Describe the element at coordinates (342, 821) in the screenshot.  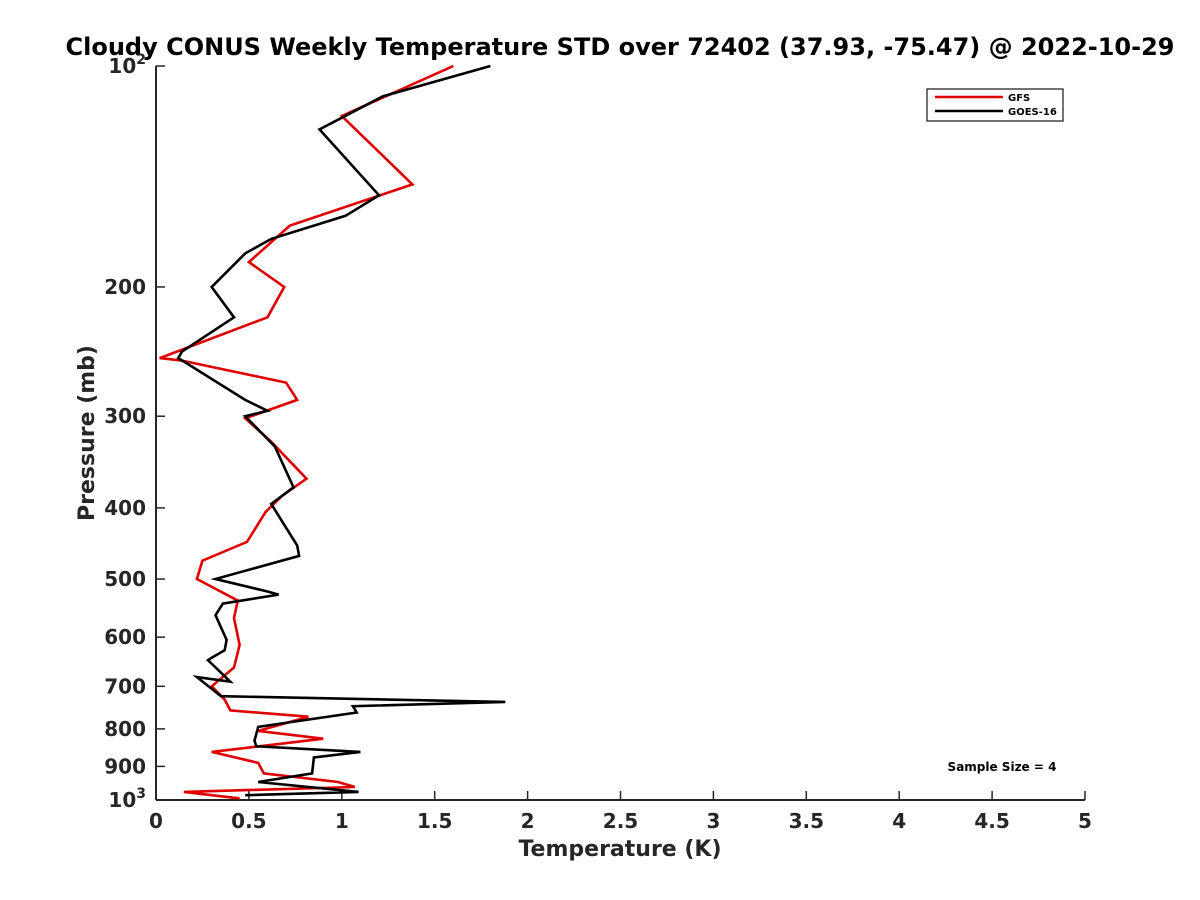
I see `x-tick-label: 1` at that location.